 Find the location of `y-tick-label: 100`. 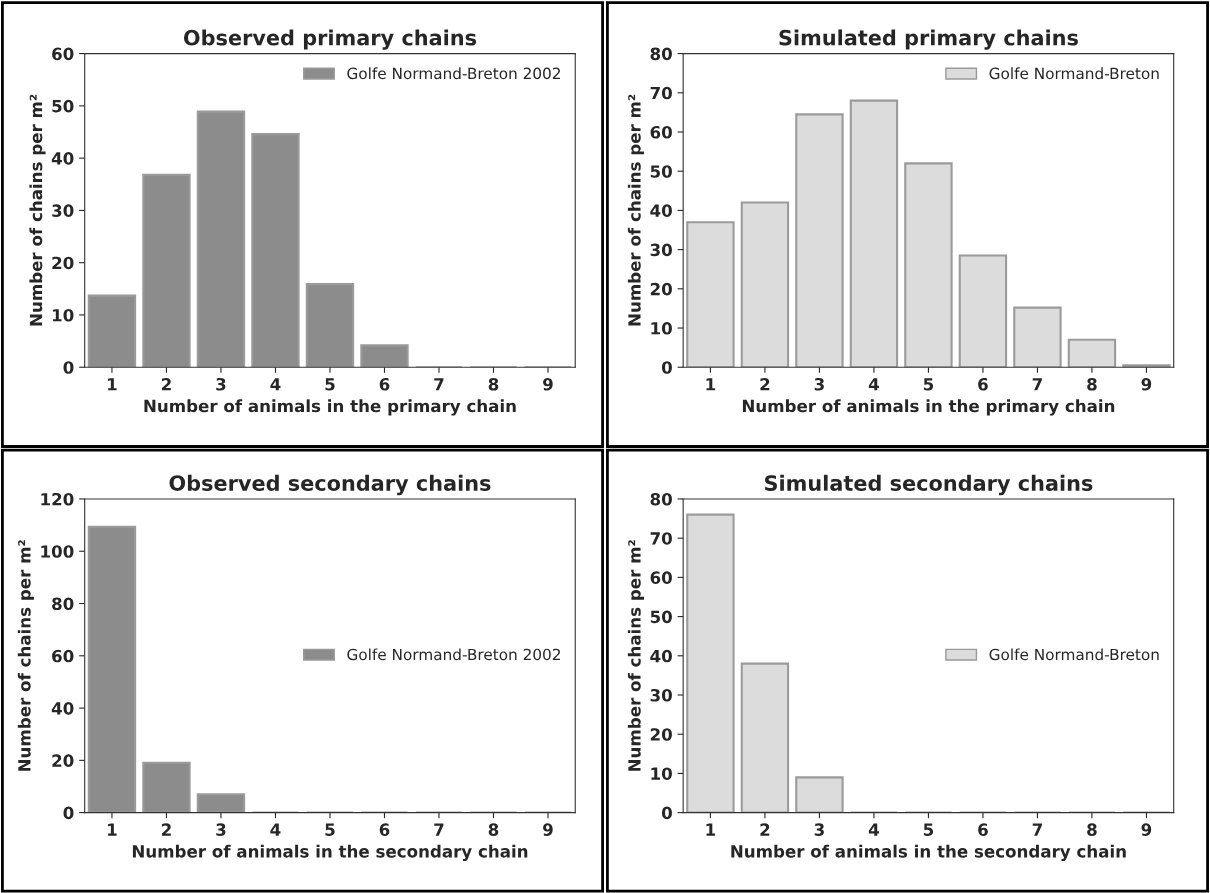

y-tick-label: 100 is located at coordinates (57, 551).